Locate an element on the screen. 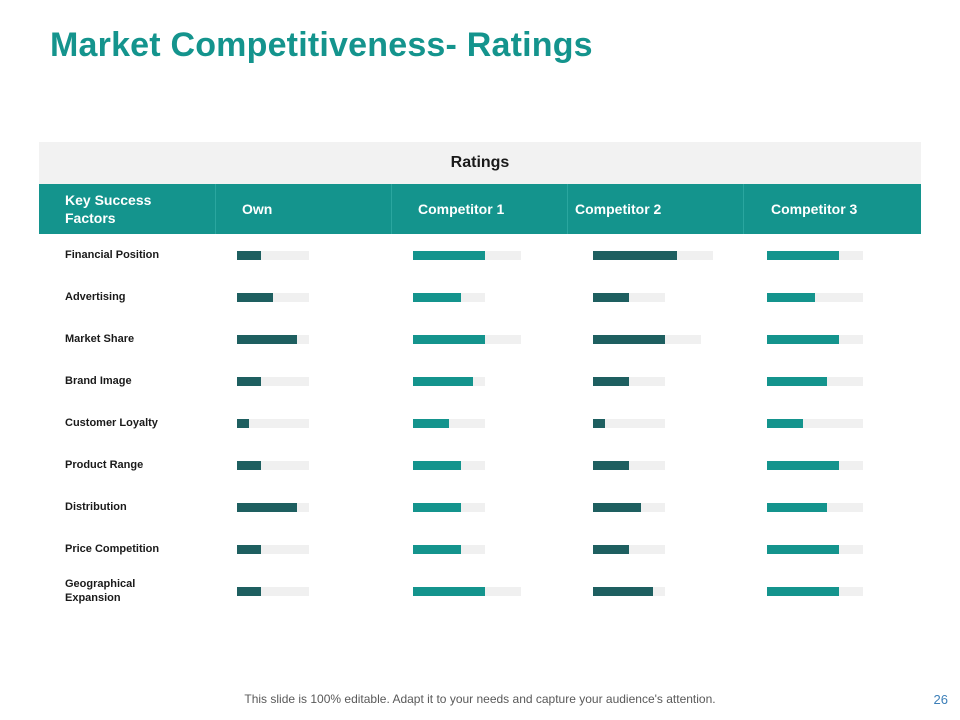 Image resolution: width=960 pixels, height=720 pixels. table-row: Product Range is located at coordinates (480, 465).